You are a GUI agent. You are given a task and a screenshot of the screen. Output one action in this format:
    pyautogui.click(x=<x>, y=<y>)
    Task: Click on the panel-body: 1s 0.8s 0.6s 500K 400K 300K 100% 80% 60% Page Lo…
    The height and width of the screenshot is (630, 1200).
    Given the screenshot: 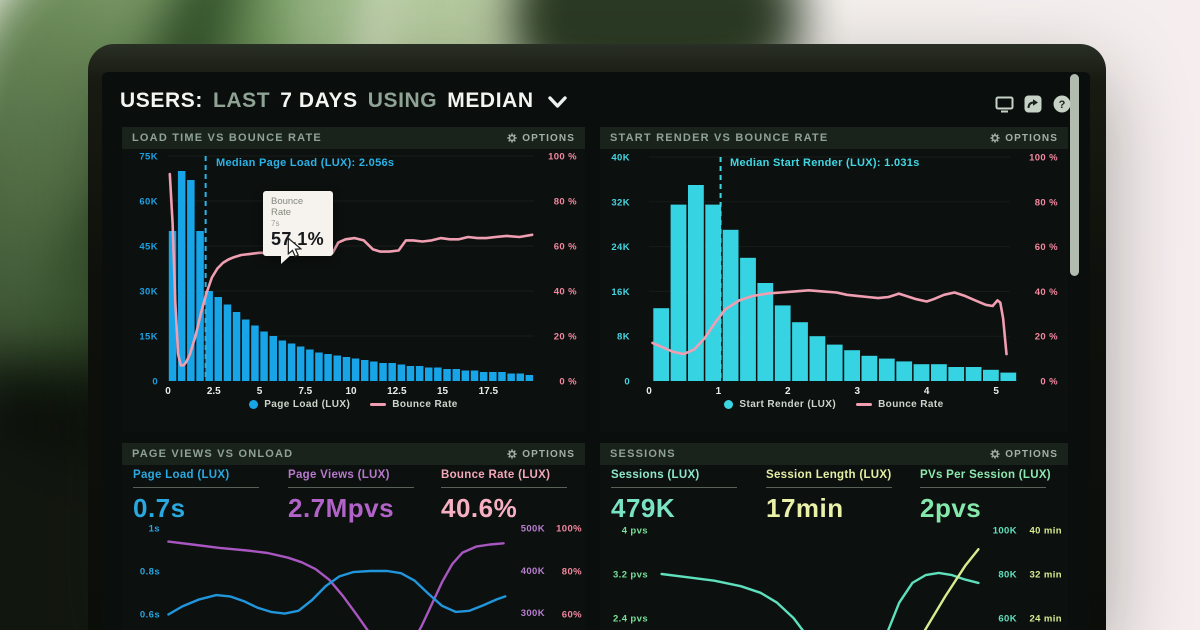 What is the action you would take?
    pyautogui.click(x=353, y=547)
    